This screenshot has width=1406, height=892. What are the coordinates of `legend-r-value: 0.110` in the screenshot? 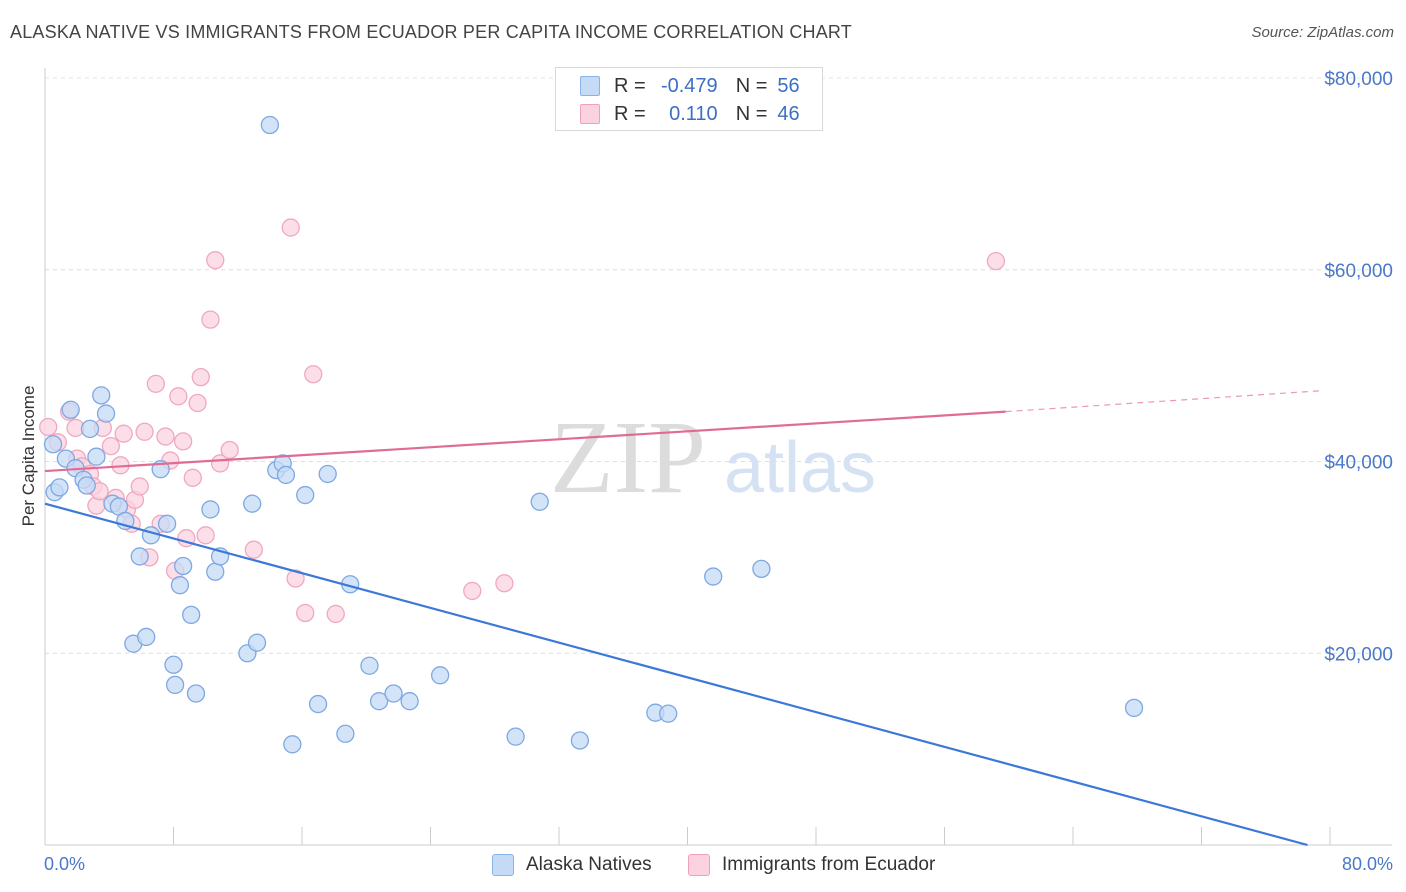 It's located at (693, 113).